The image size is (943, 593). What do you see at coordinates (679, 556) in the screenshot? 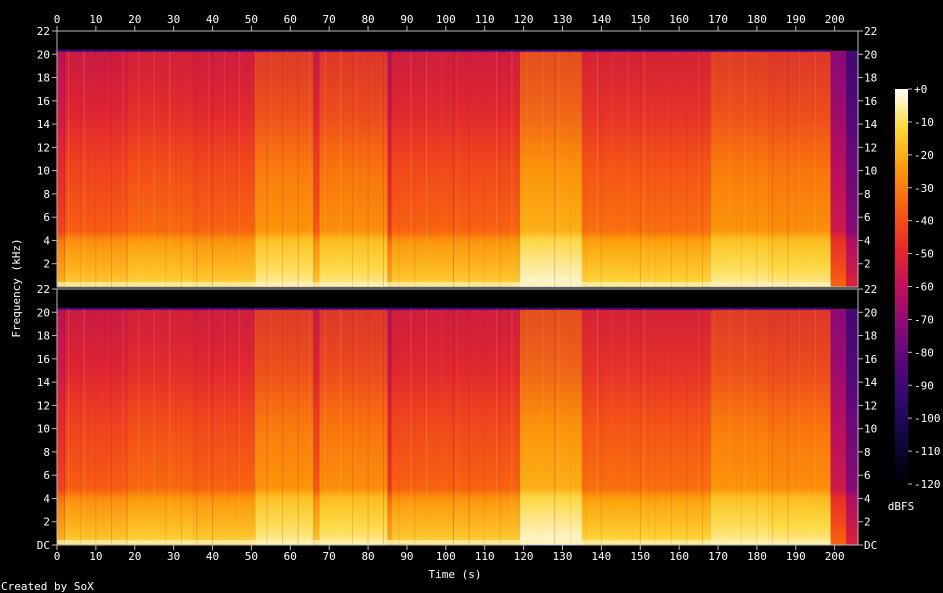
I see `x-tick-label-bottom: 160` at bounding box center [679, 556].